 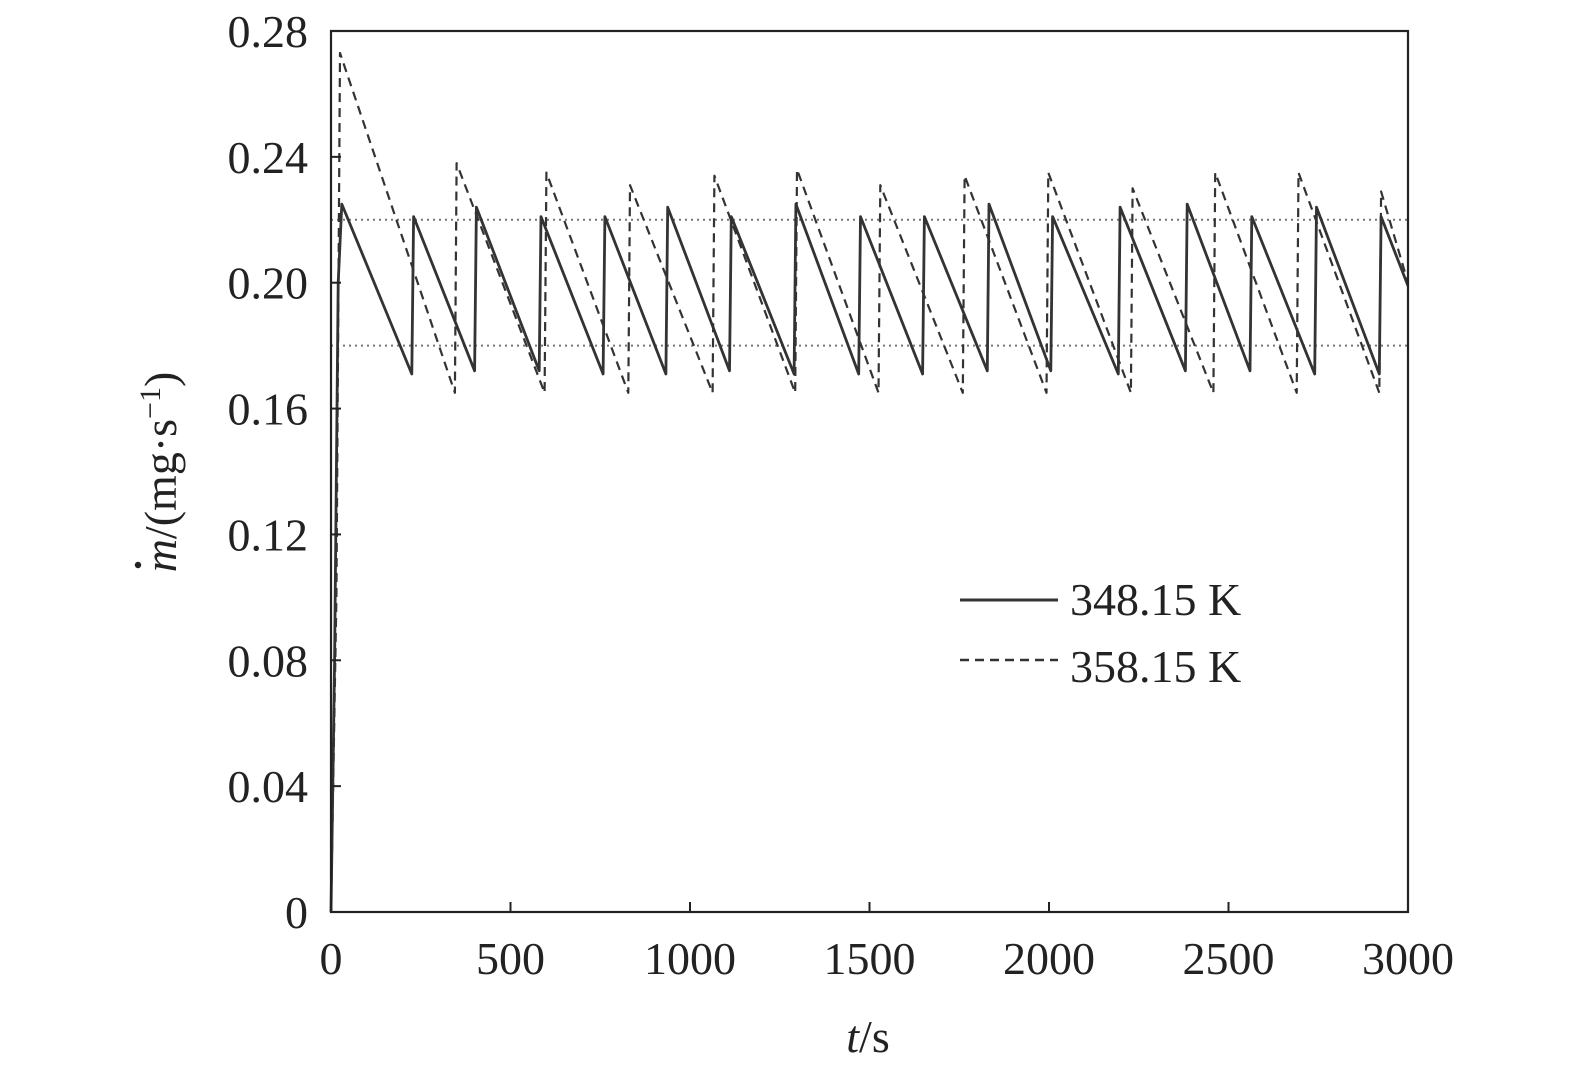 I want to click on x-tick-label: 1500, so click(x=870, y=958).